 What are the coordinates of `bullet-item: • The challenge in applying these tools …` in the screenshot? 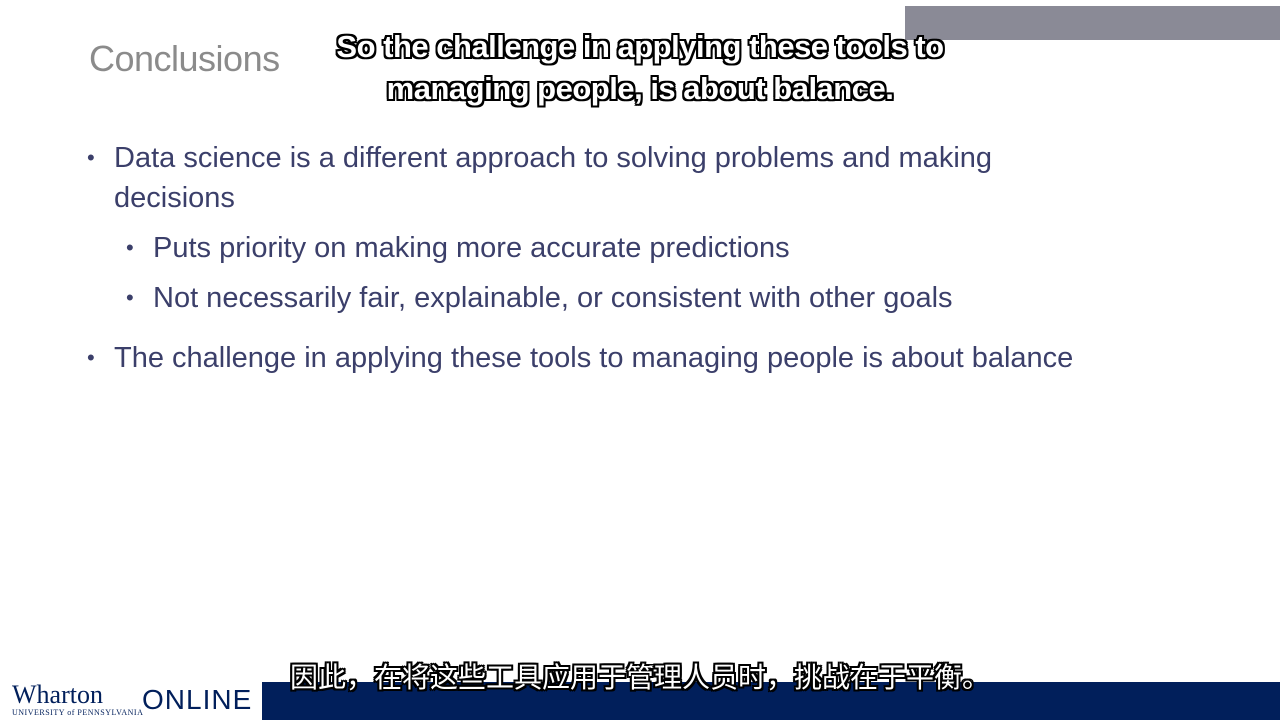 It's located at (650, 358).